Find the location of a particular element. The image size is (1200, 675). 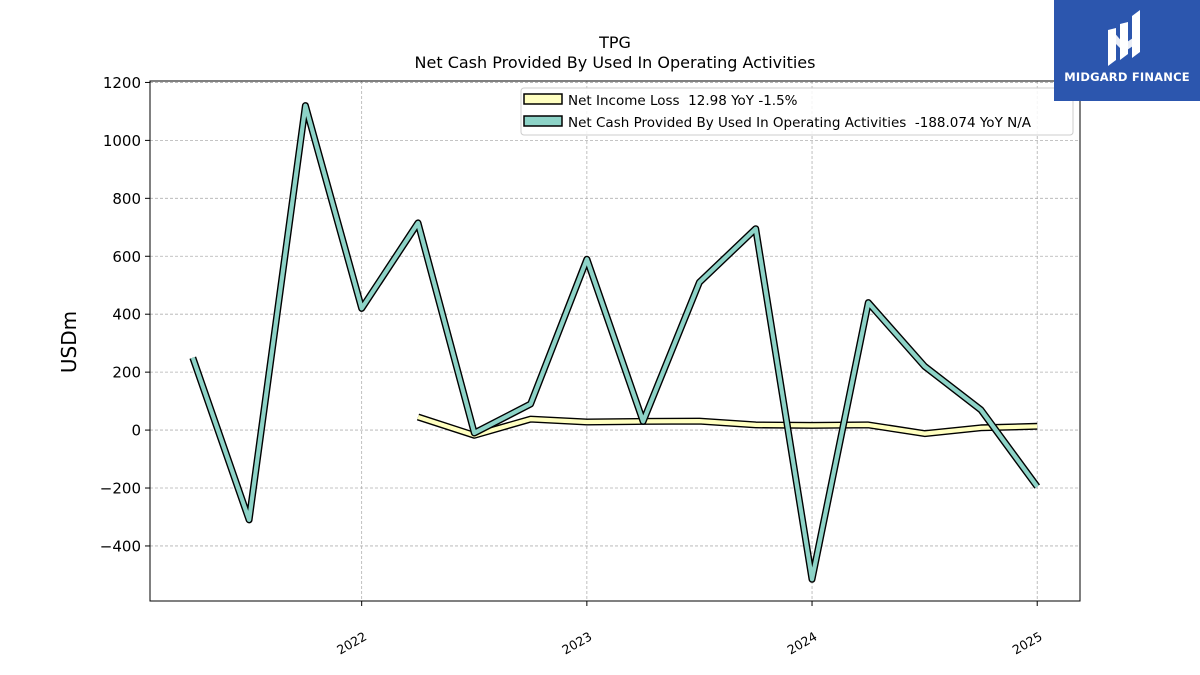

legend-box is located at coordinates (797, 111).